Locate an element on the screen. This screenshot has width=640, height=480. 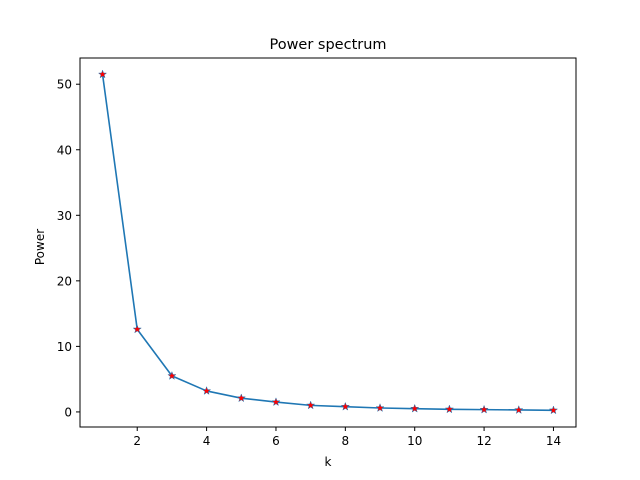
y-axis-label: Power is located at coordinates (40, 247).